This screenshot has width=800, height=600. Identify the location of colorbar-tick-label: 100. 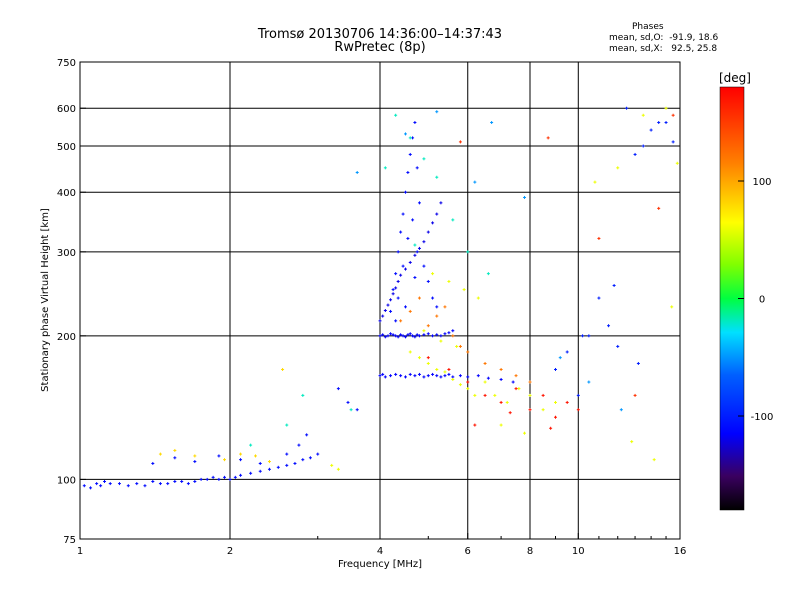
(761, 182).